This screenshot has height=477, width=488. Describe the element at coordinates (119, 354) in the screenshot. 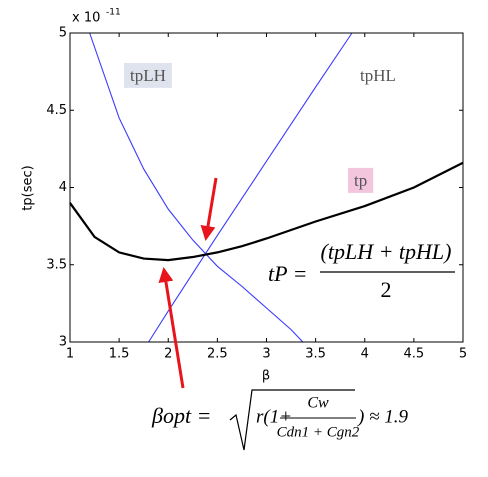

I see `x-tick-label: 1.5` at that location.